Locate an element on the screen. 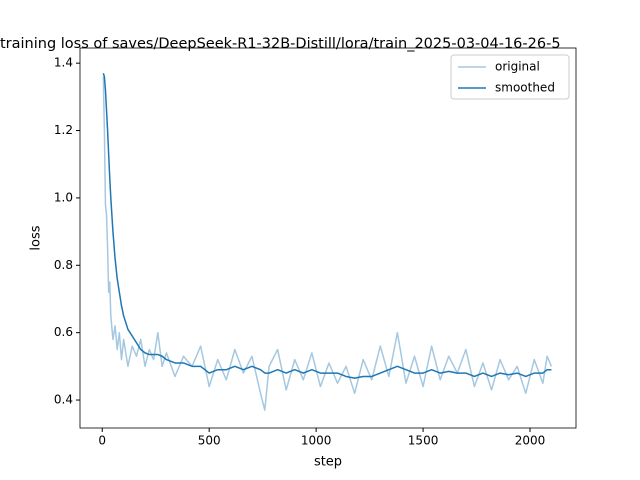 The height and width of the screenshot is (480, 640). y-tick-label: 0.6 is located at coordinates (63, 332).